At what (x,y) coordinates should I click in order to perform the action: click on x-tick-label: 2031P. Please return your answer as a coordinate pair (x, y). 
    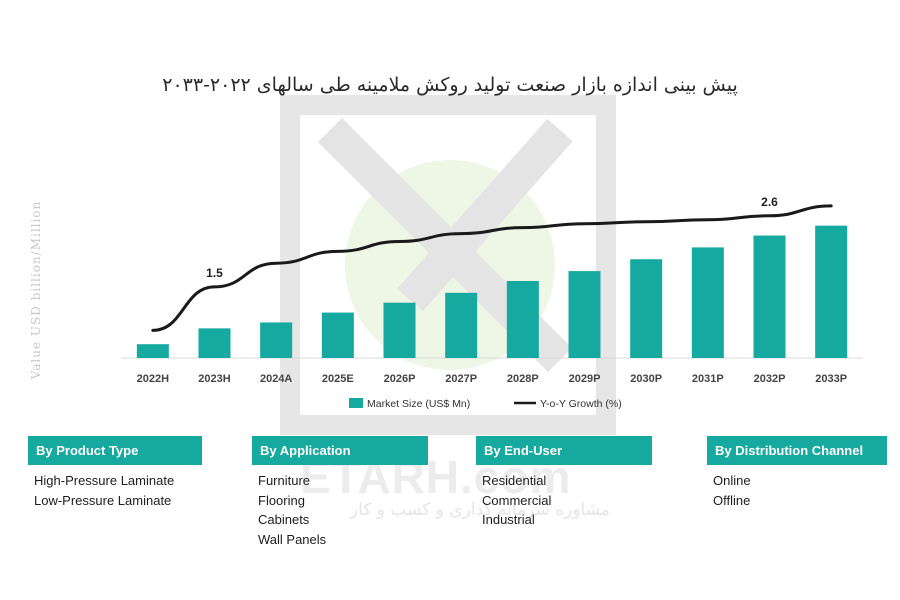
    Looking at the image, I should click on (708, 379).